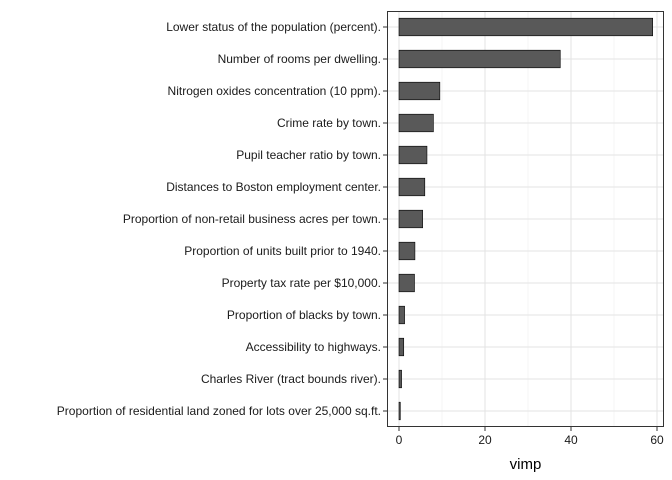  Describe the element at coordinates (304, 315) in the screenshot. I see `y-tick-label: Proportion of blacks by town.` at that location.